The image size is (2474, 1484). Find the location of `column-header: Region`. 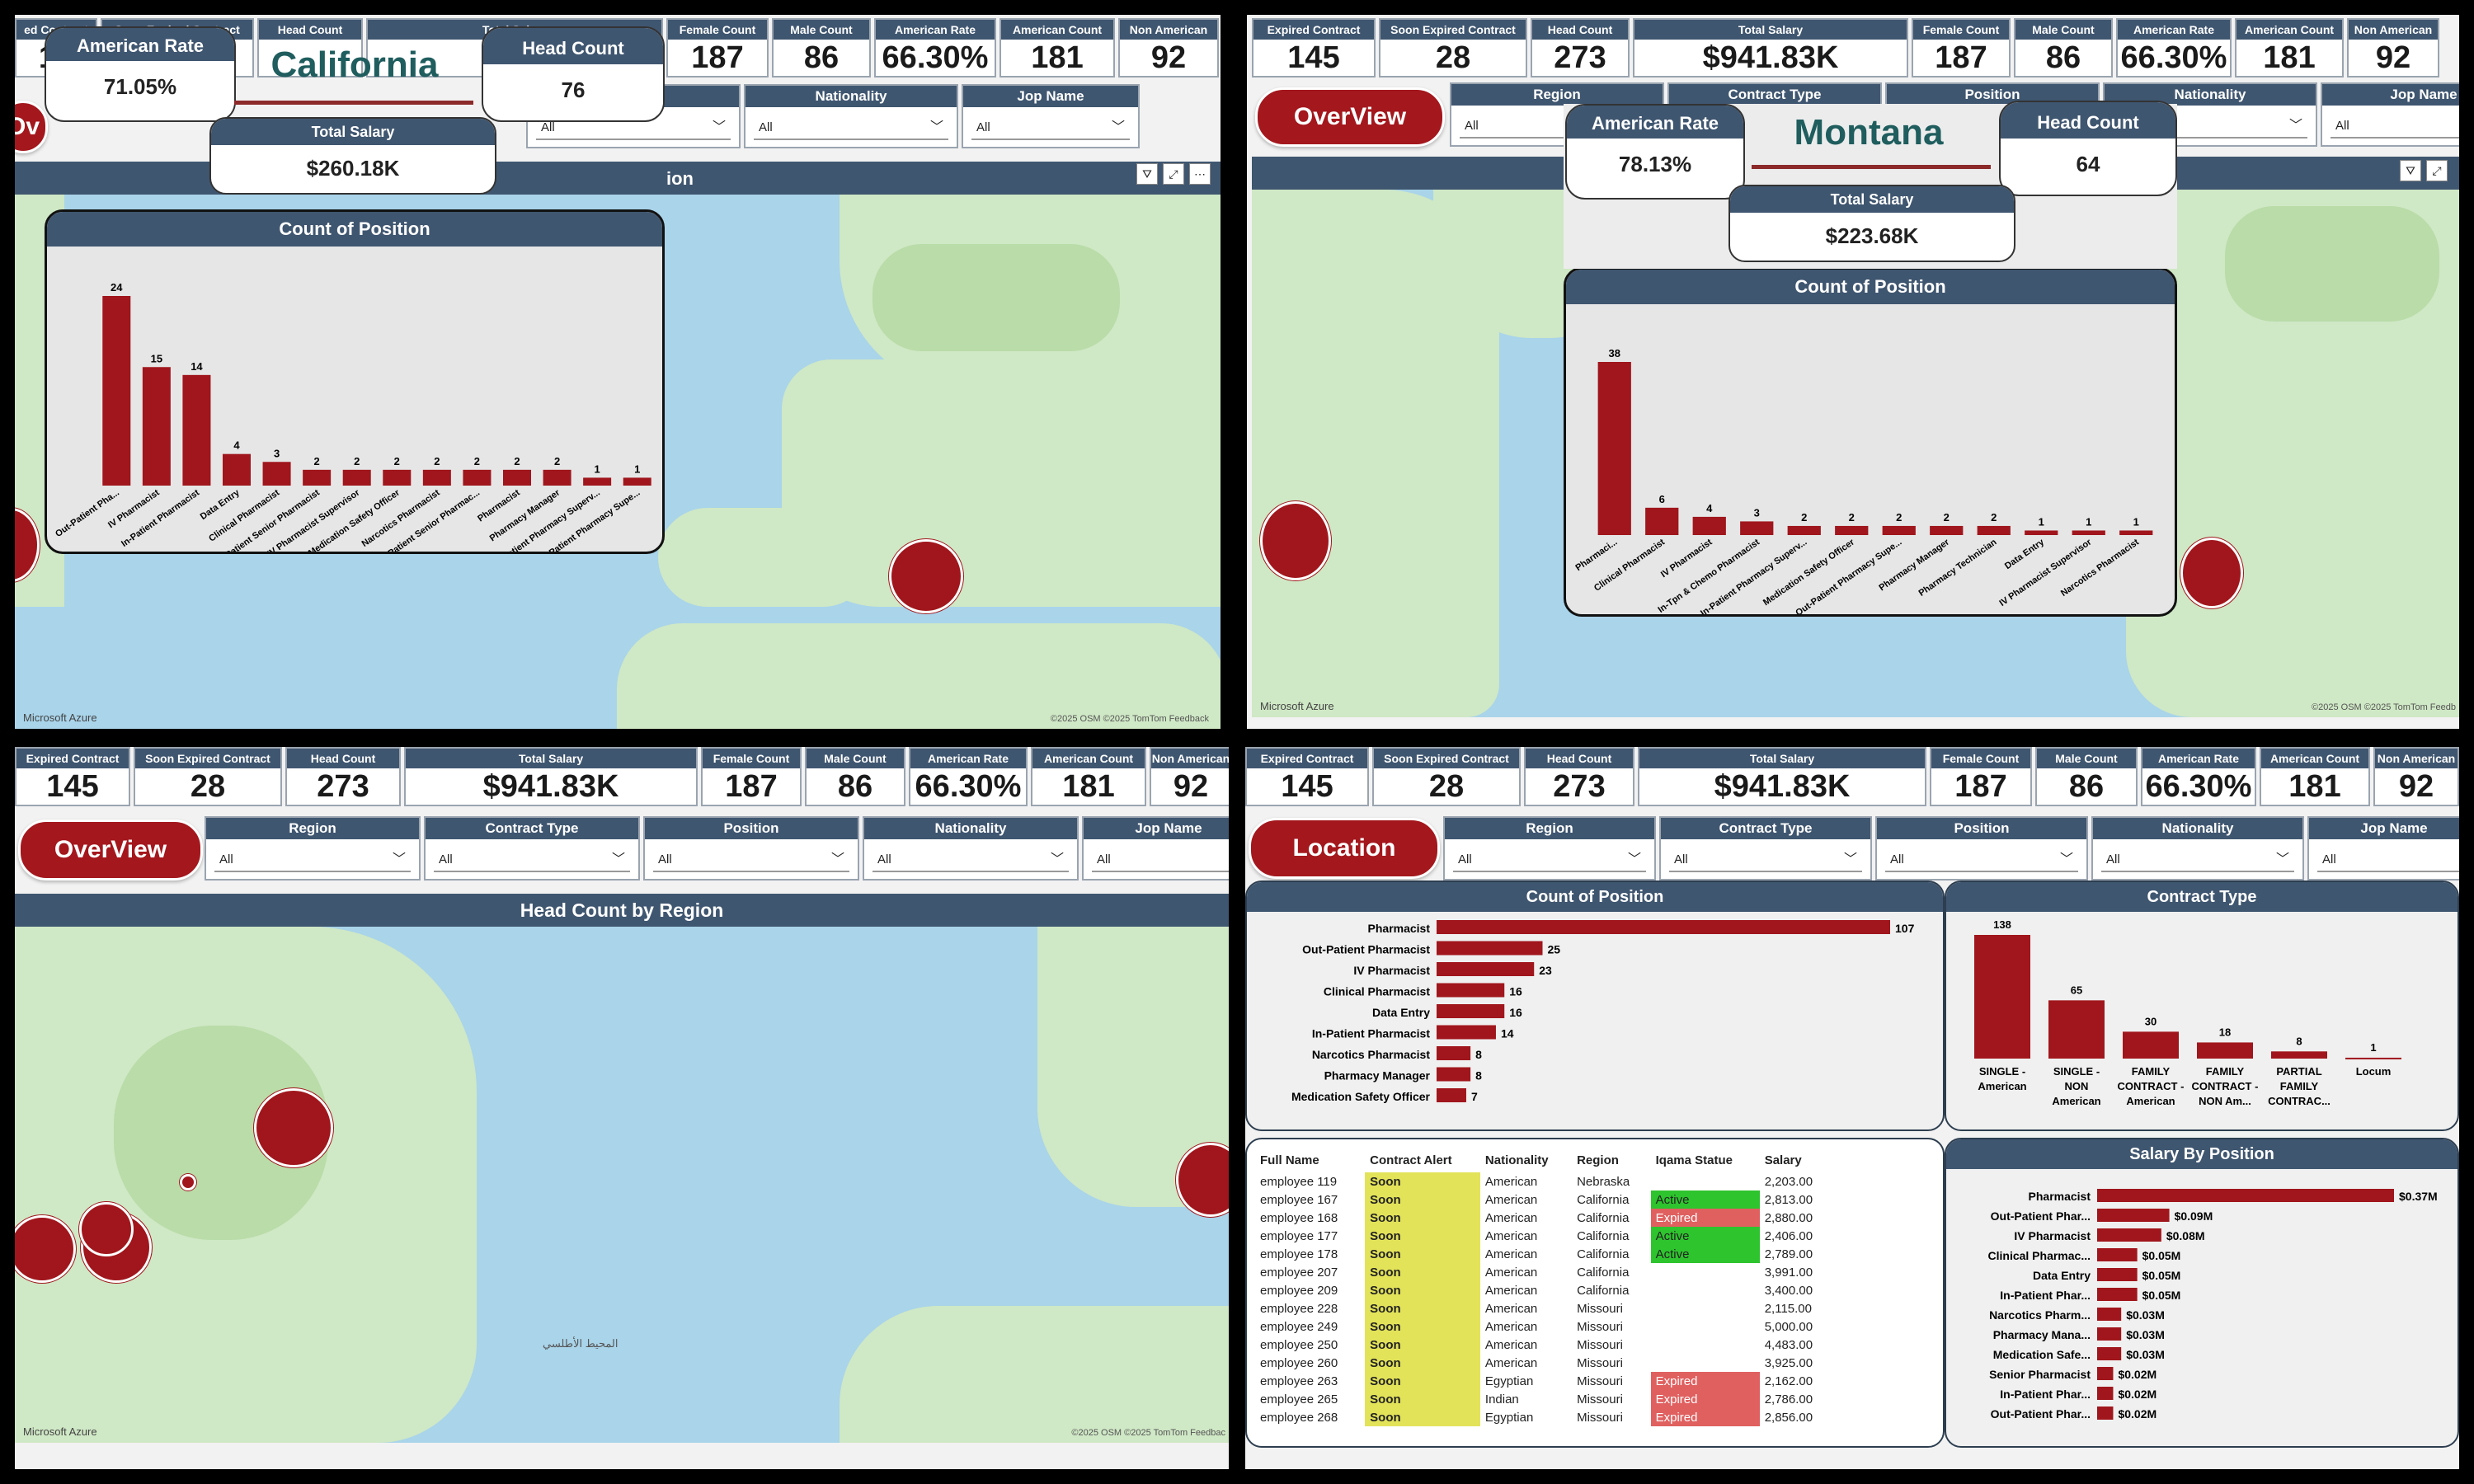

column-header: Region is located at coordinates (1598, 1160).